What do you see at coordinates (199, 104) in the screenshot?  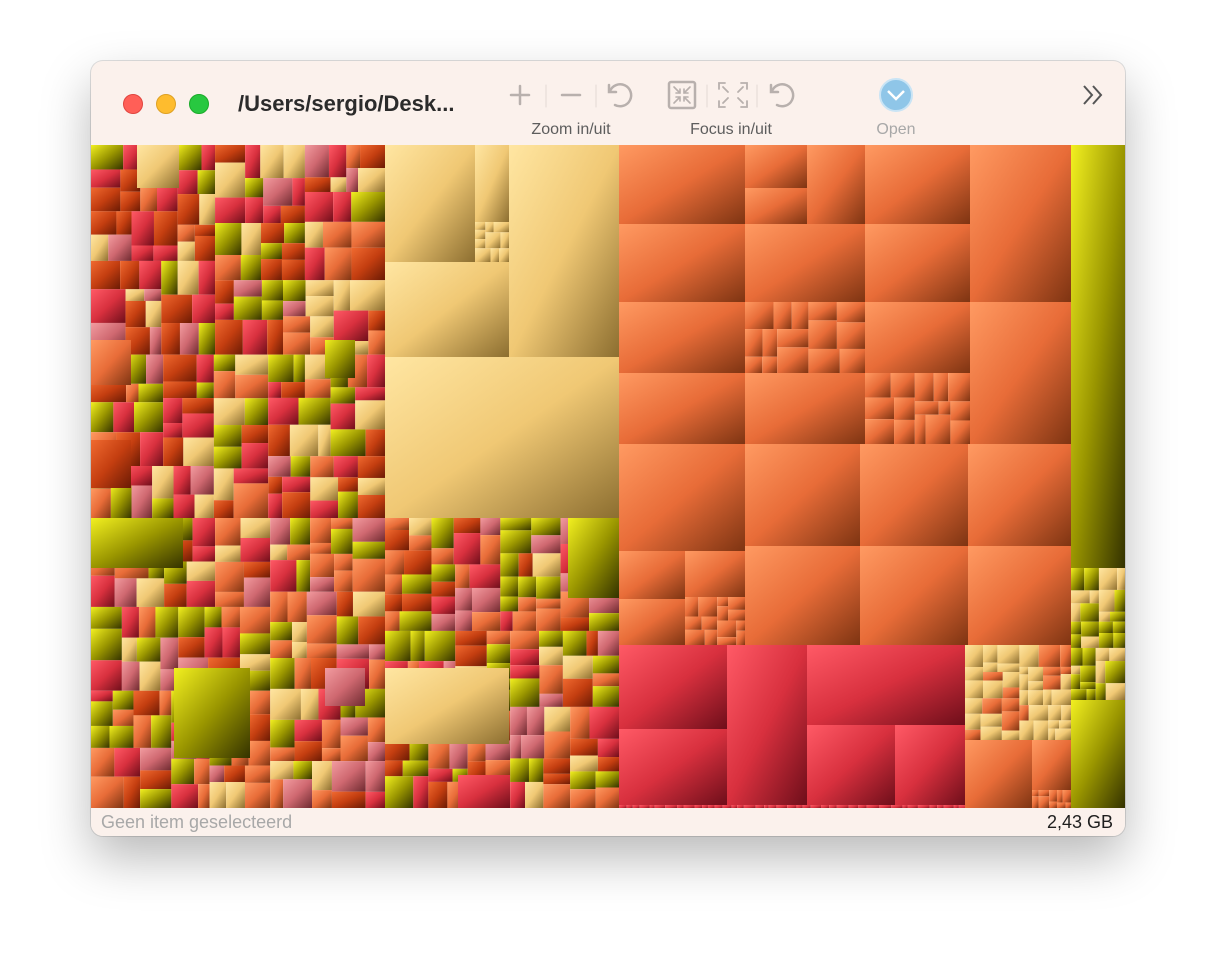 I see `zoom-button` at bounding box center [199, 104].